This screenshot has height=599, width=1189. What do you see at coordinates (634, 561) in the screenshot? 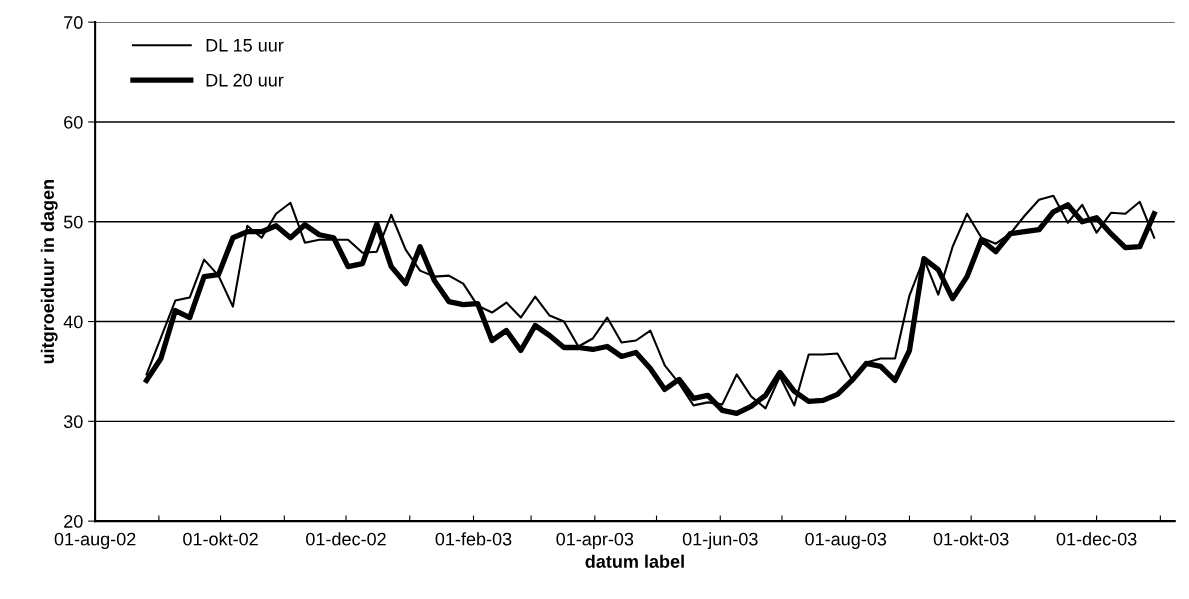
I see `x-axis-title: datum label` at bounding box center [634, 561].